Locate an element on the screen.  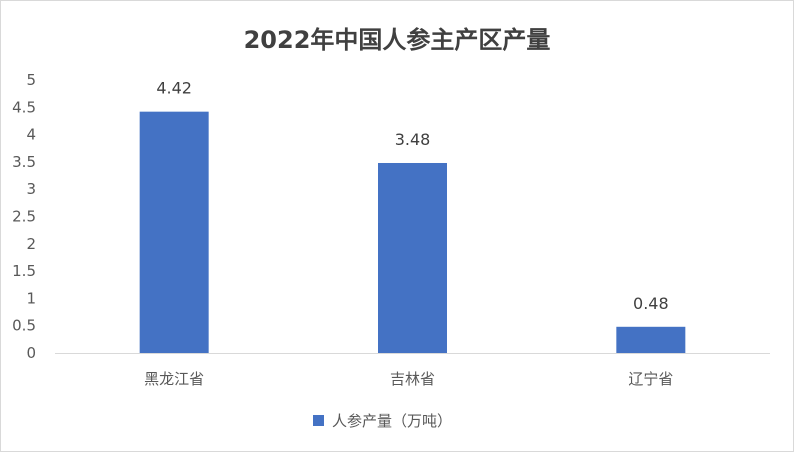
y-tick-label: 0.5 is located at coordinates (24, 326).